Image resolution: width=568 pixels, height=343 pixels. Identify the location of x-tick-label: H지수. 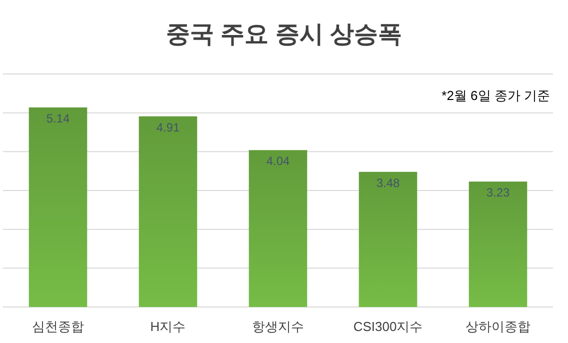
(168, 326).